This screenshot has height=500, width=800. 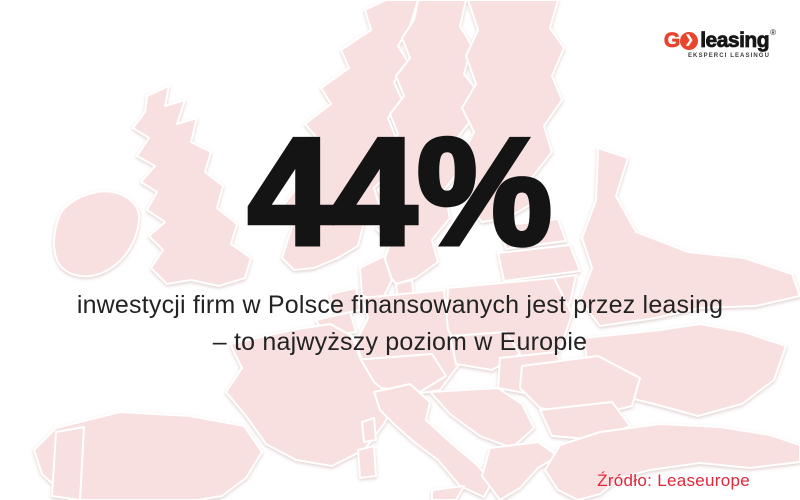 What do you see at coordinates (735, 40) in the screenshot?
I see `logo-wordmark-text: leasing` at bounding box center [735, 40].